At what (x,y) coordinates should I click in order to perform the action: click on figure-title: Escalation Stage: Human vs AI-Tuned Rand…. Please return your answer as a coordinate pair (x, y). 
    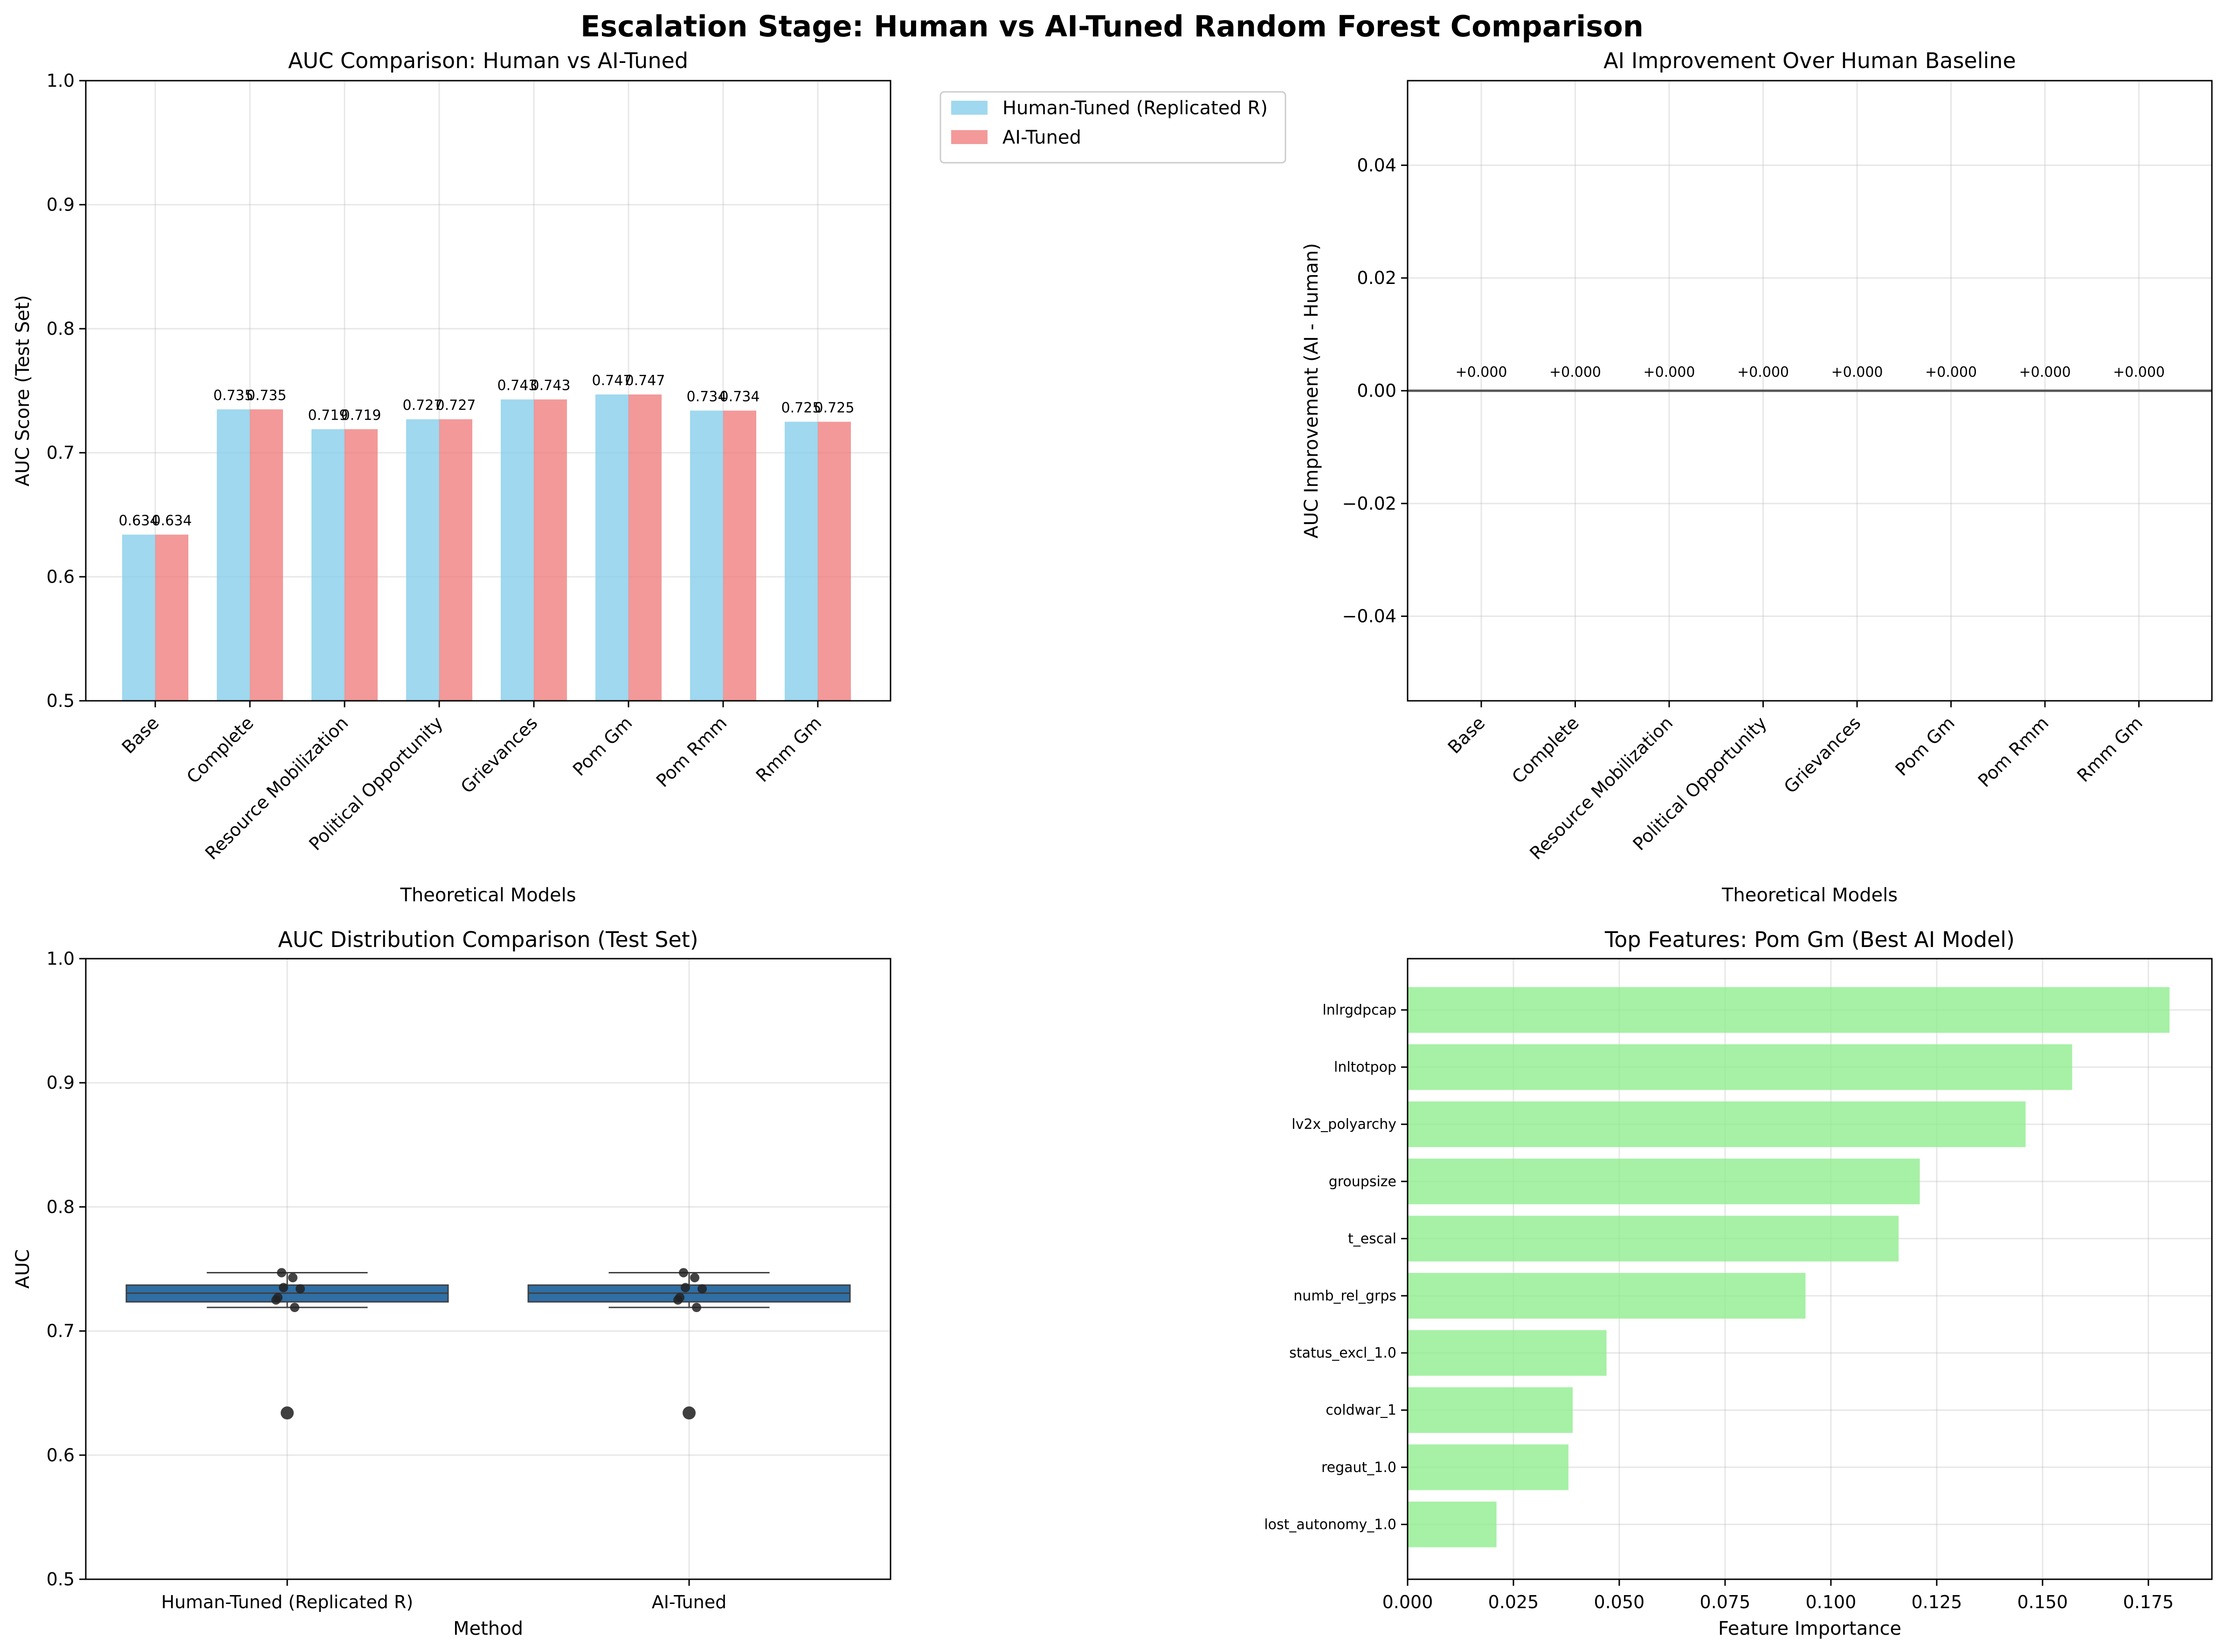
    Looking at the image, I should click on (1112, 26).